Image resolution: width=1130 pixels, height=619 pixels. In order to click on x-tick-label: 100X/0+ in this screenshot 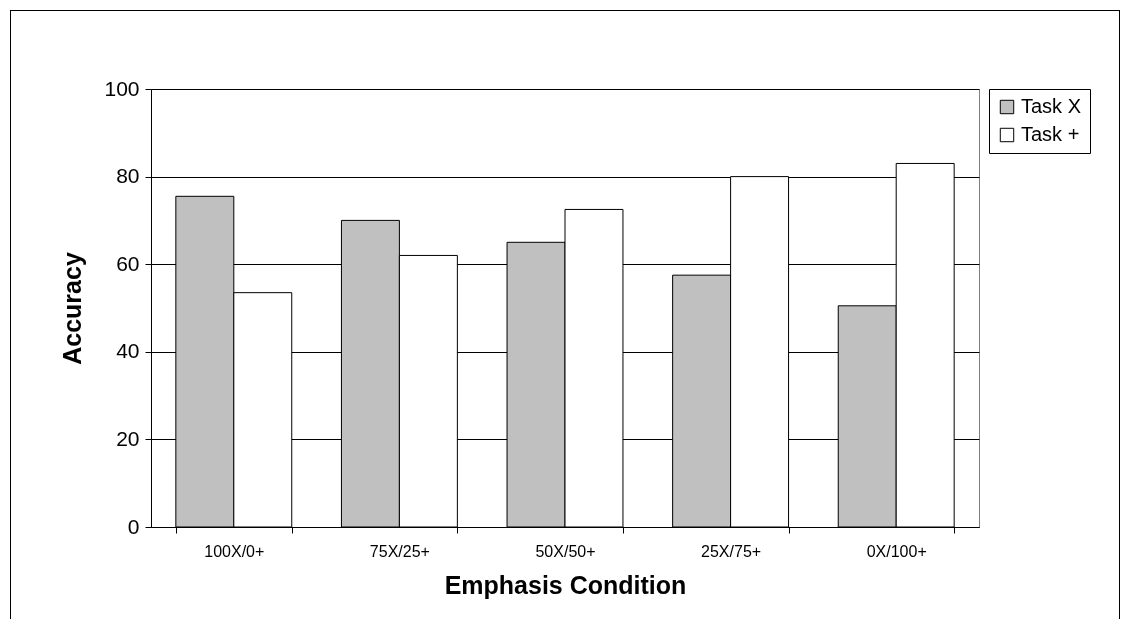, I will do `click(234, 551)`.